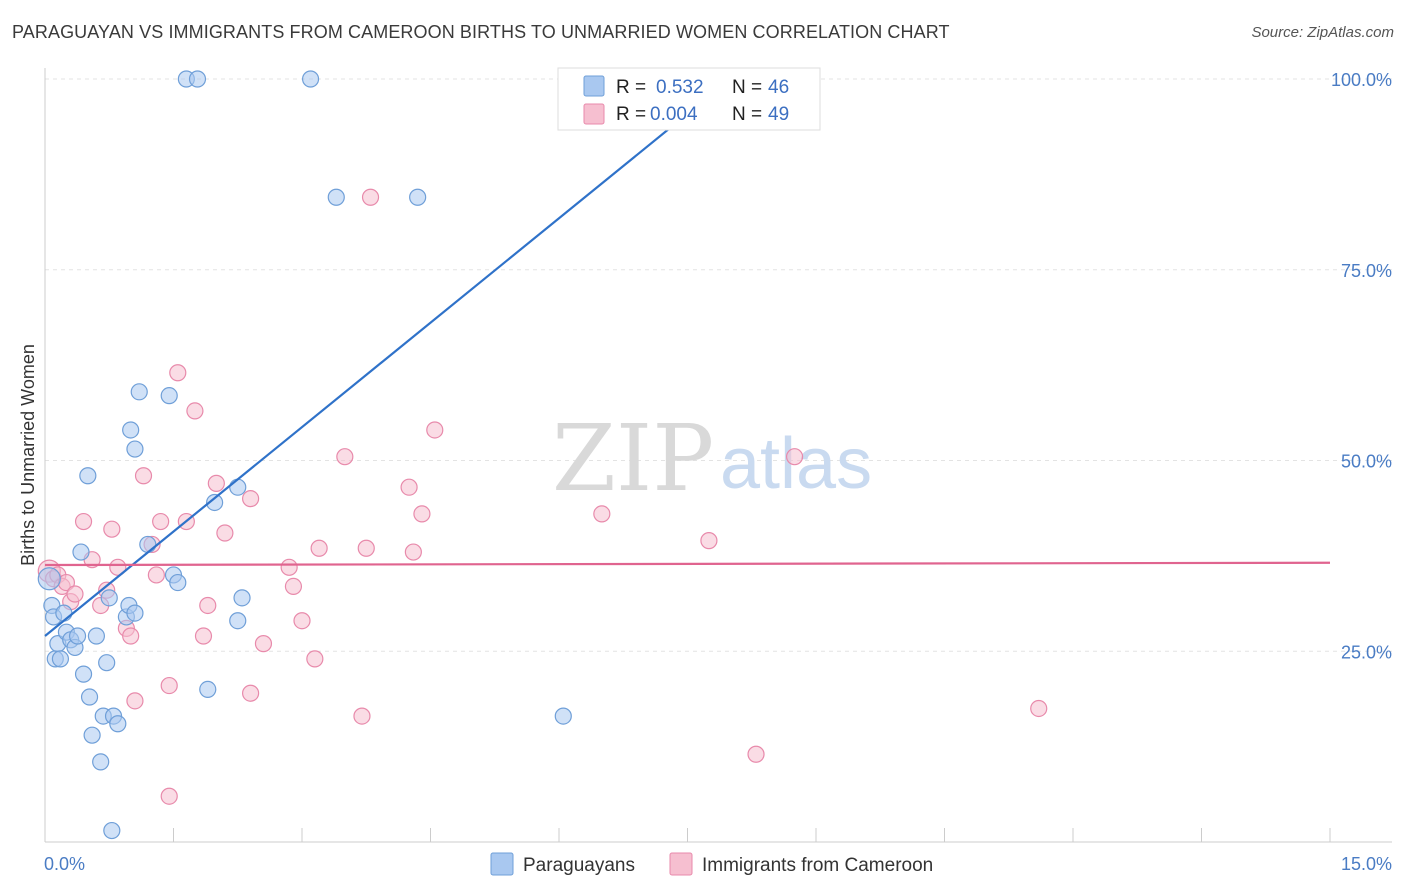 The image size is (1406, 892). I want to click on legend-swatch-pink, so click(594, 114).